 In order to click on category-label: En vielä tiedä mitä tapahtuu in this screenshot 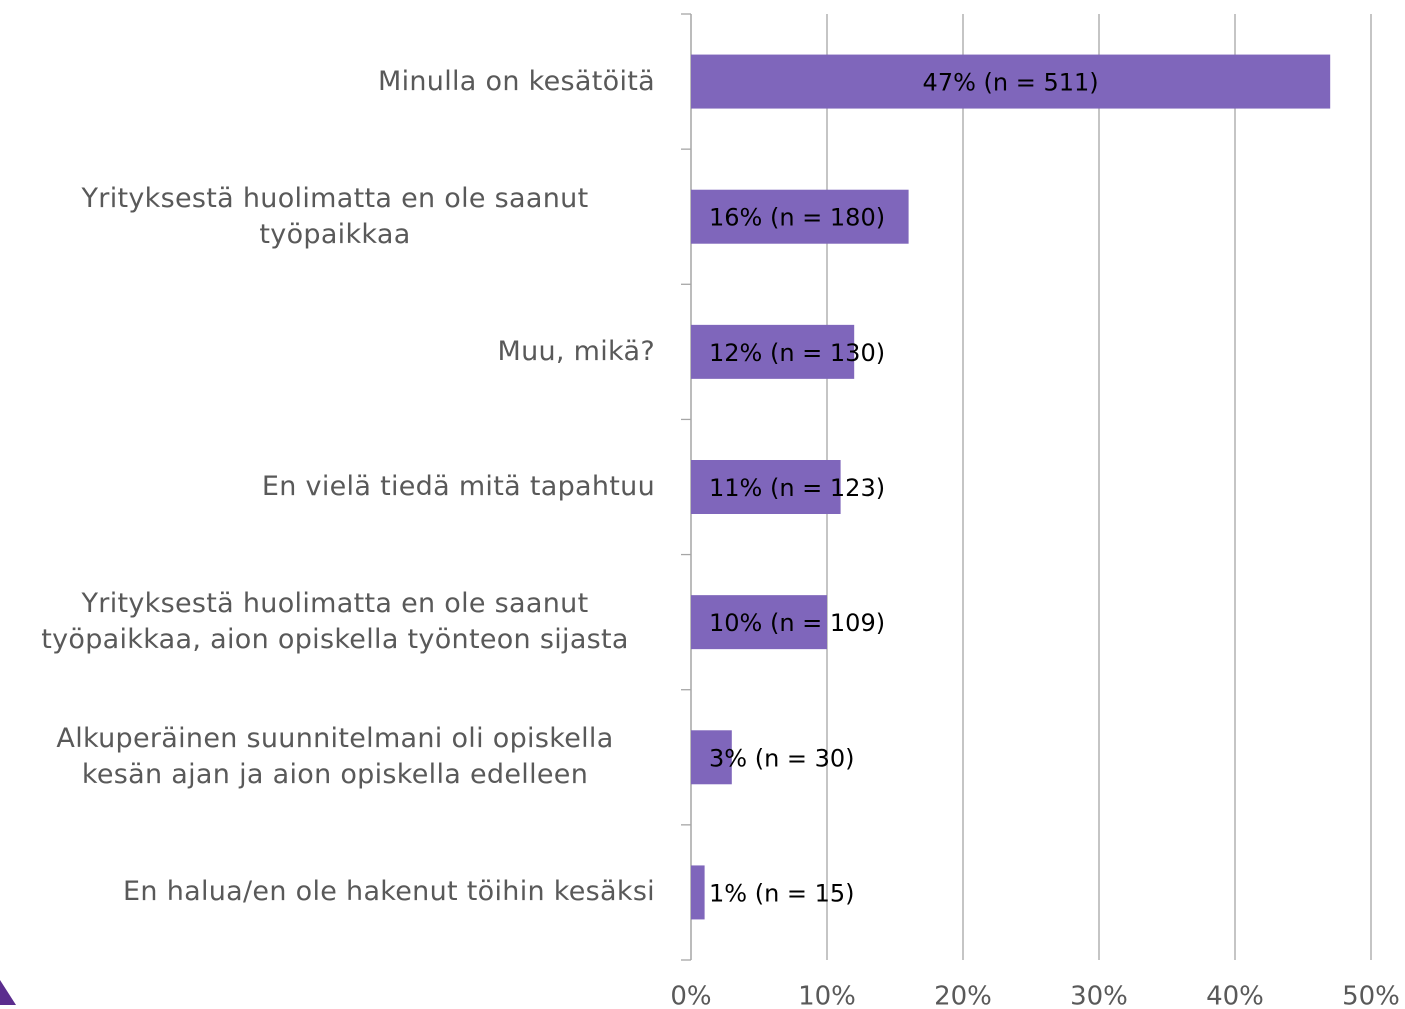, I will do `click(327, 487)`.